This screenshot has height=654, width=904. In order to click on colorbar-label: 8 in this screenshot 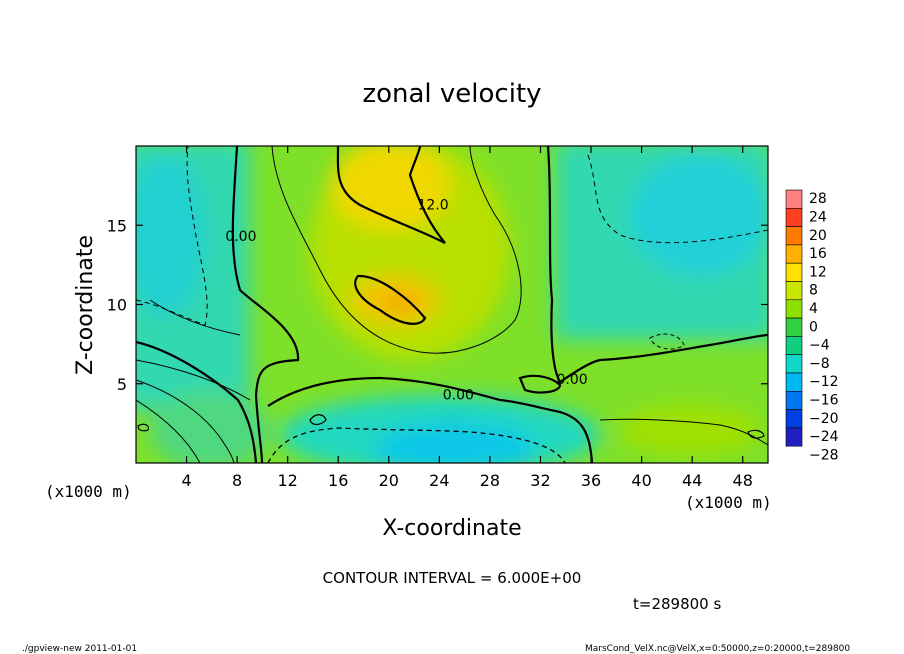, I will do `click(813, 291)`.